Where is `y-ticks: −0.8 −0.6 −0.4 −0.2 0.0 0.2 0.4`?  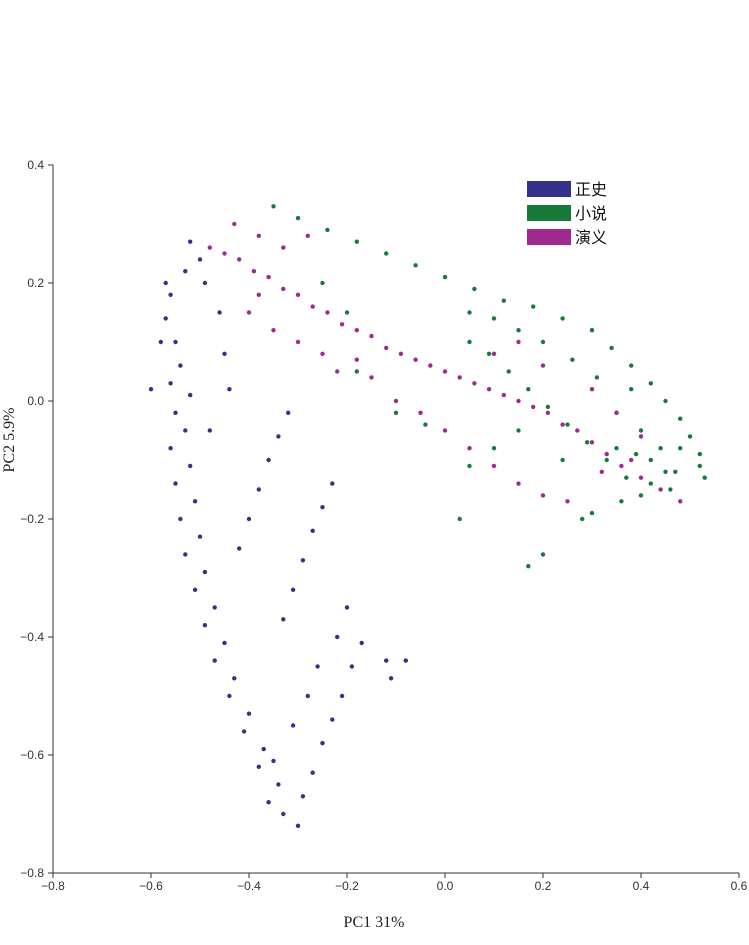
y-ticks: −0.8 −0.6 −0.4 −0.2 0.0 0.2 0.4 is located at coordinates (36, 519).